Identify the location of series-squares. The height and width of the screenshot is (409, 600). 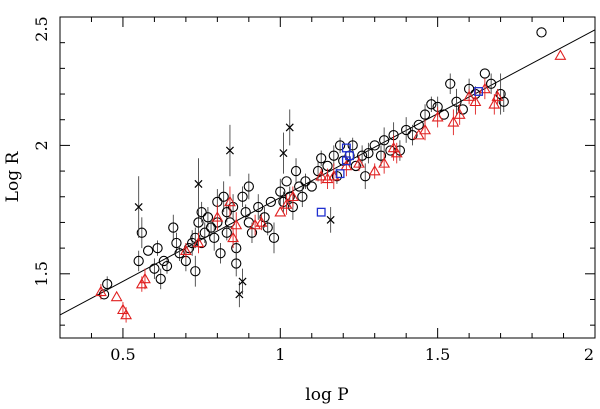
(400, 152).